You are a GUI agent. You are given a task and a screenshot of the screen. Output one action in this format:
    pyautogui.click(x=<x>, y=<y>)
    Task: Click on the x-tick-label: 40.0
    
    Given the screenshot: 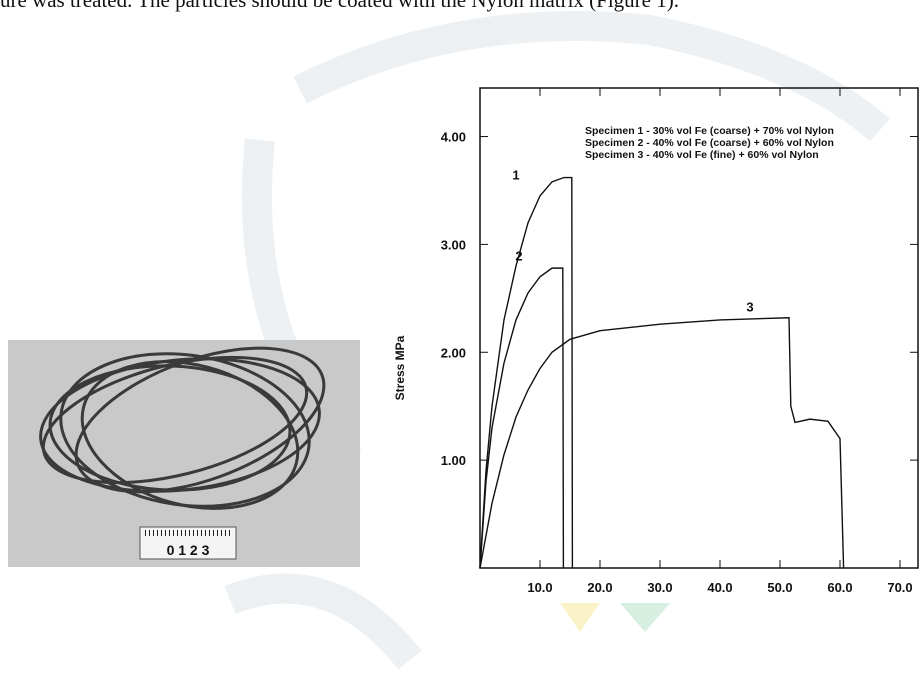 What is the action you would take?
    pyautogui.click(x=719, y=587)
    